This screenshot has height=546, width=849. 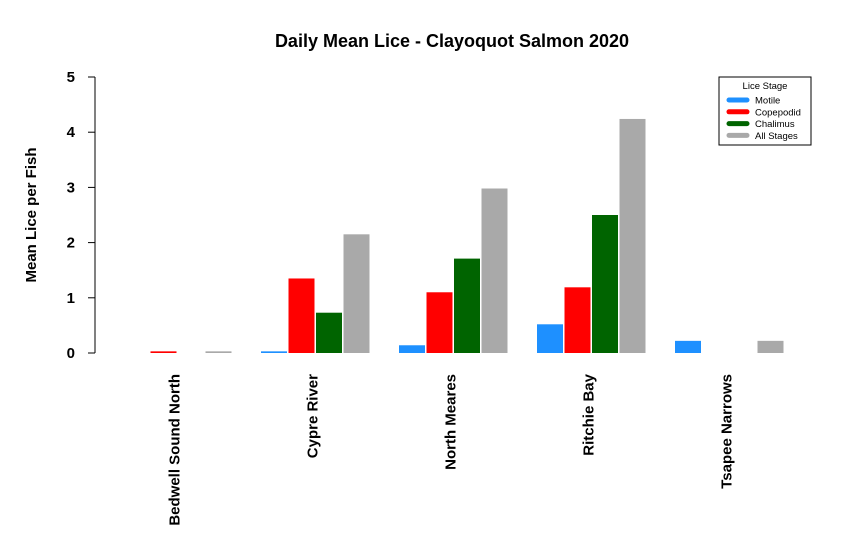 I want to click on legend-label: Copepodid, so click(x=778, y=112).